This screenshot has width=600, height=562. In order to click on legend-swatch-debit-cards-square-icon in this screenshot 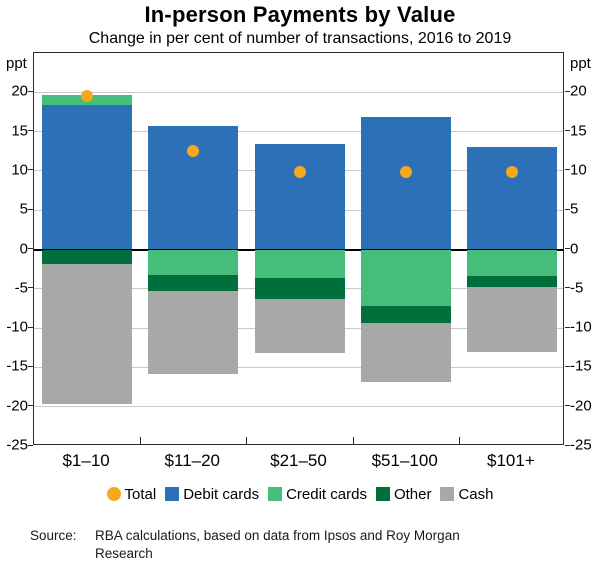, I will do `click(172, 494)`.